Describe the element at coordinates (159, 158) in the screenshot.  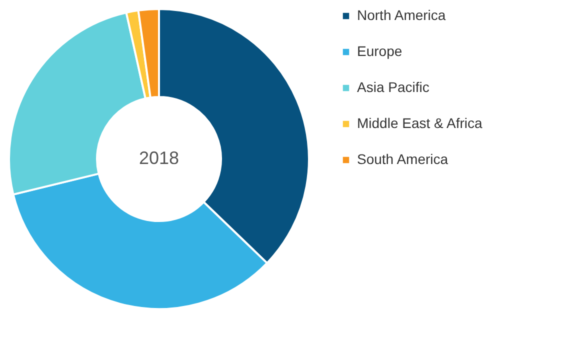
I see `text: 2018` at that location.